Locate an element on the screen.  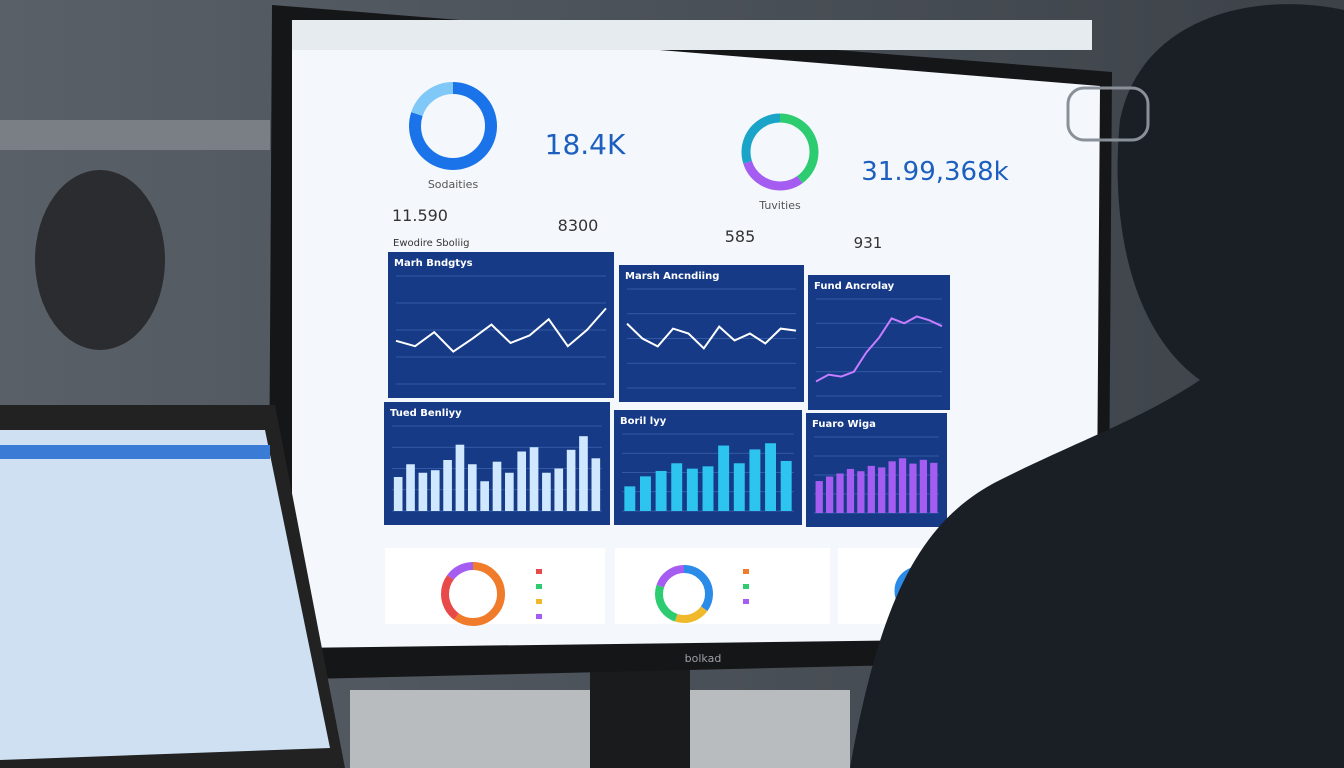
panel-title: Boril lyy is located at coordinates (643, 421).